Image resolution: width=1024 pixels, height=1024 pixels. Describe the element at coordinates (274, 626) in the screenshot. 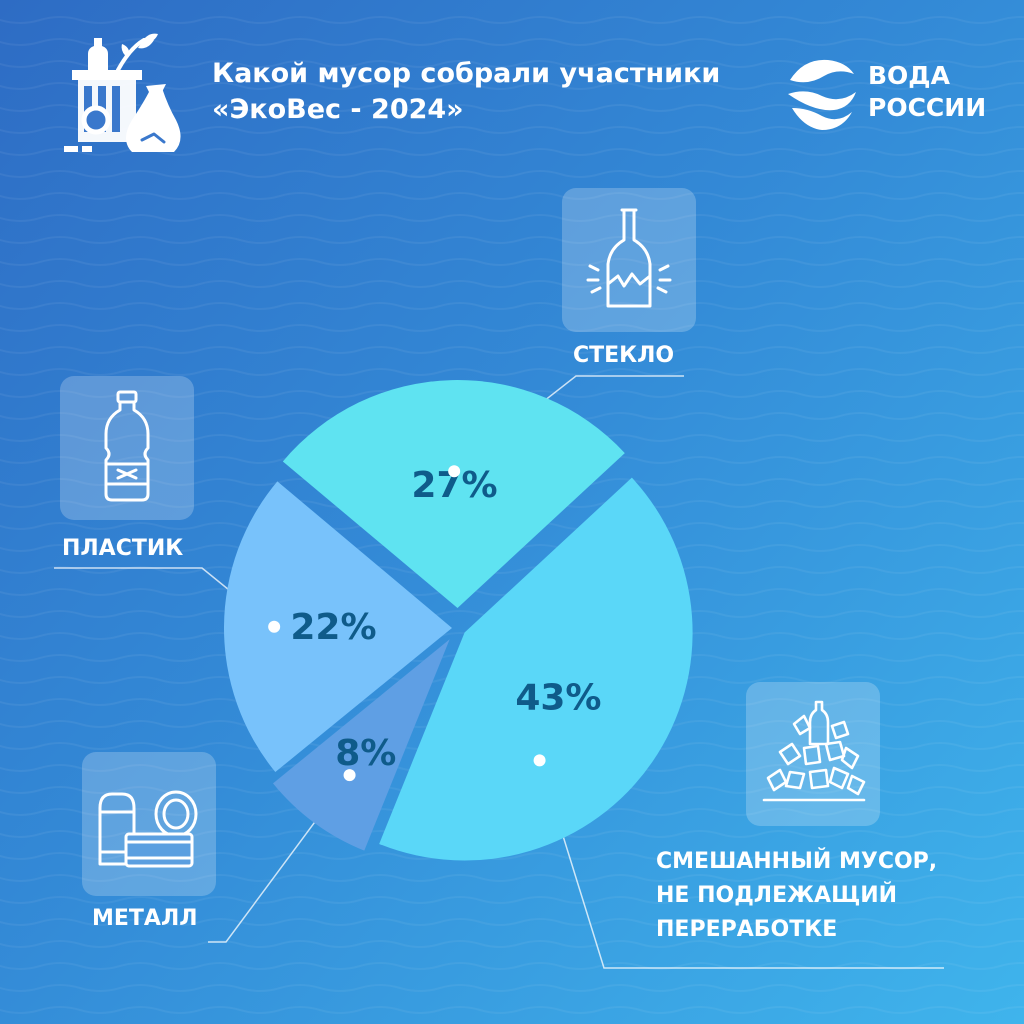

I see `leader-dot-plastic` at that location.